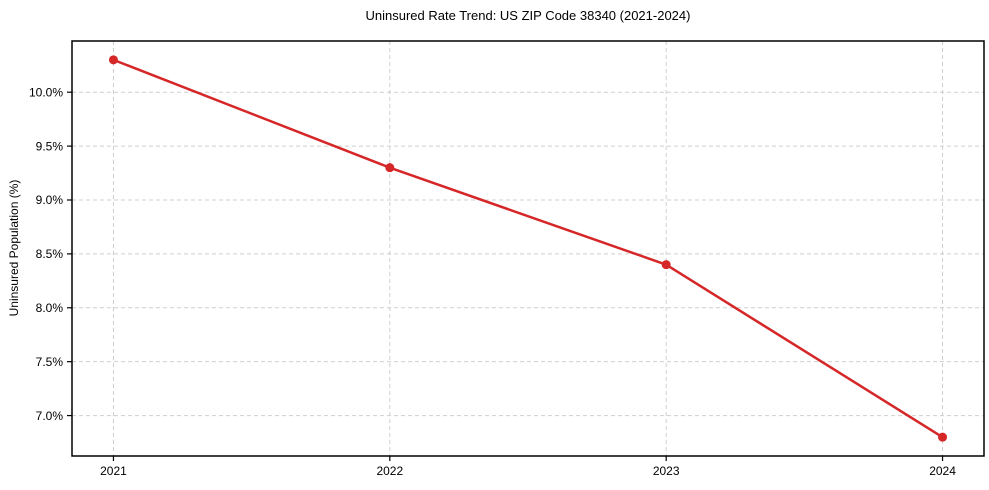 This screenshot has height=490, width=989. What do you see at coordinates (113, 60) in the screenshot?
I see `data-point-2021` at bounding box center [113, 60].